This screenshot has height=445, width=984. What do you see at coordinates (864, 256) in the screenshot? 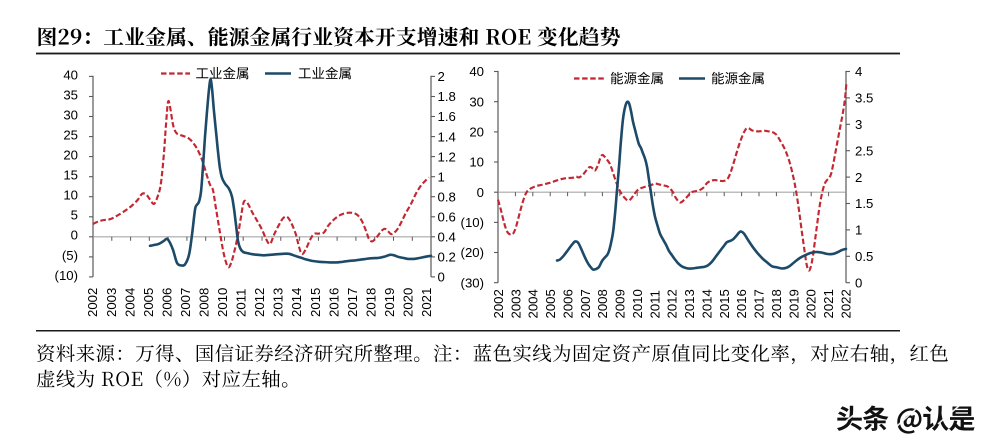
I see `svg-text: 0.5` at bounding box center [864, 256].